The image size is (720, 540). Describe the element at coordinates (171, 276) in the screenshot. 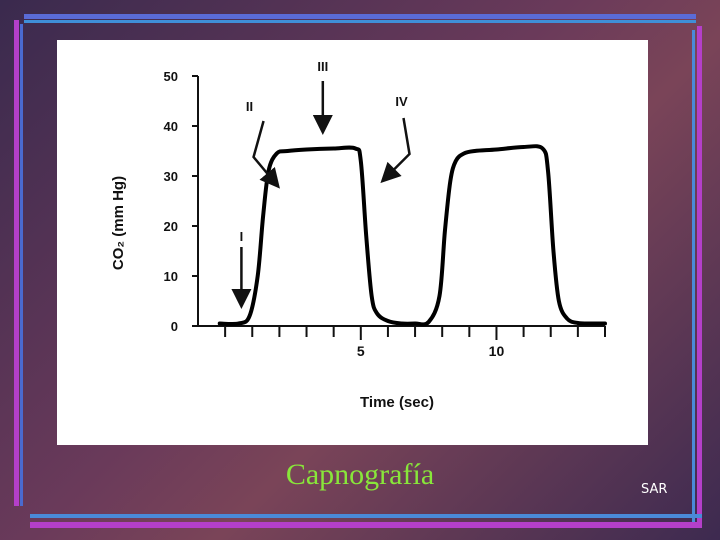

I see `y-tick-label-10: 10` at that location.